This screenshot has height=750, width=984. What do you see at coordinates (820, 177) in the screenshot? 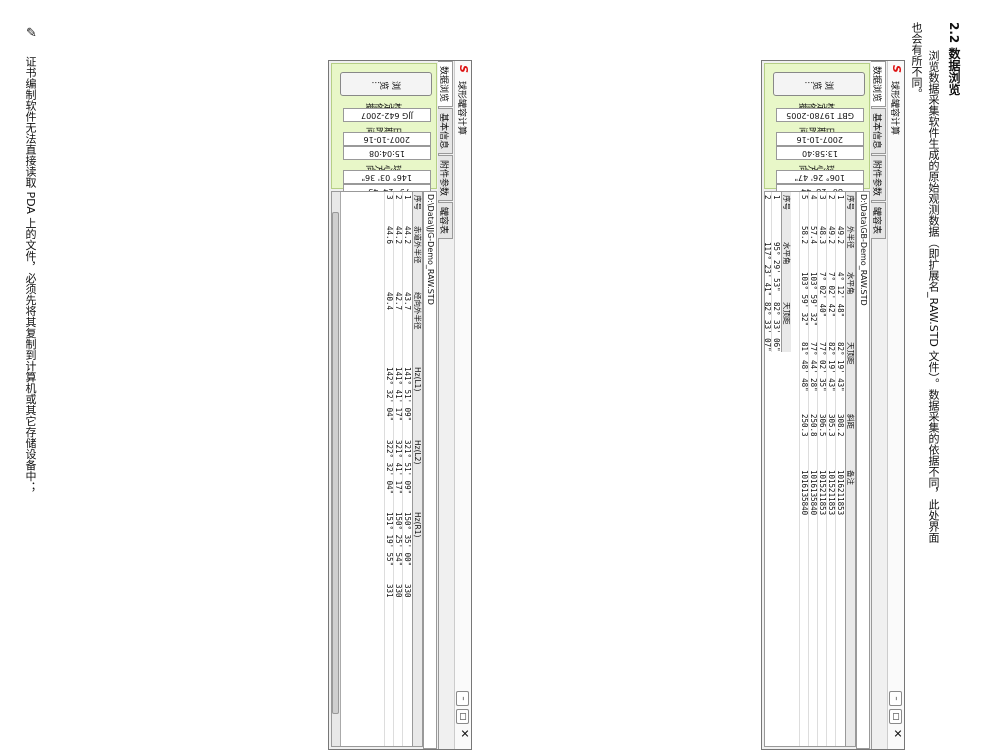
I see `param-value-field: 106° 26' 47"` at bounding box center [820, 177].